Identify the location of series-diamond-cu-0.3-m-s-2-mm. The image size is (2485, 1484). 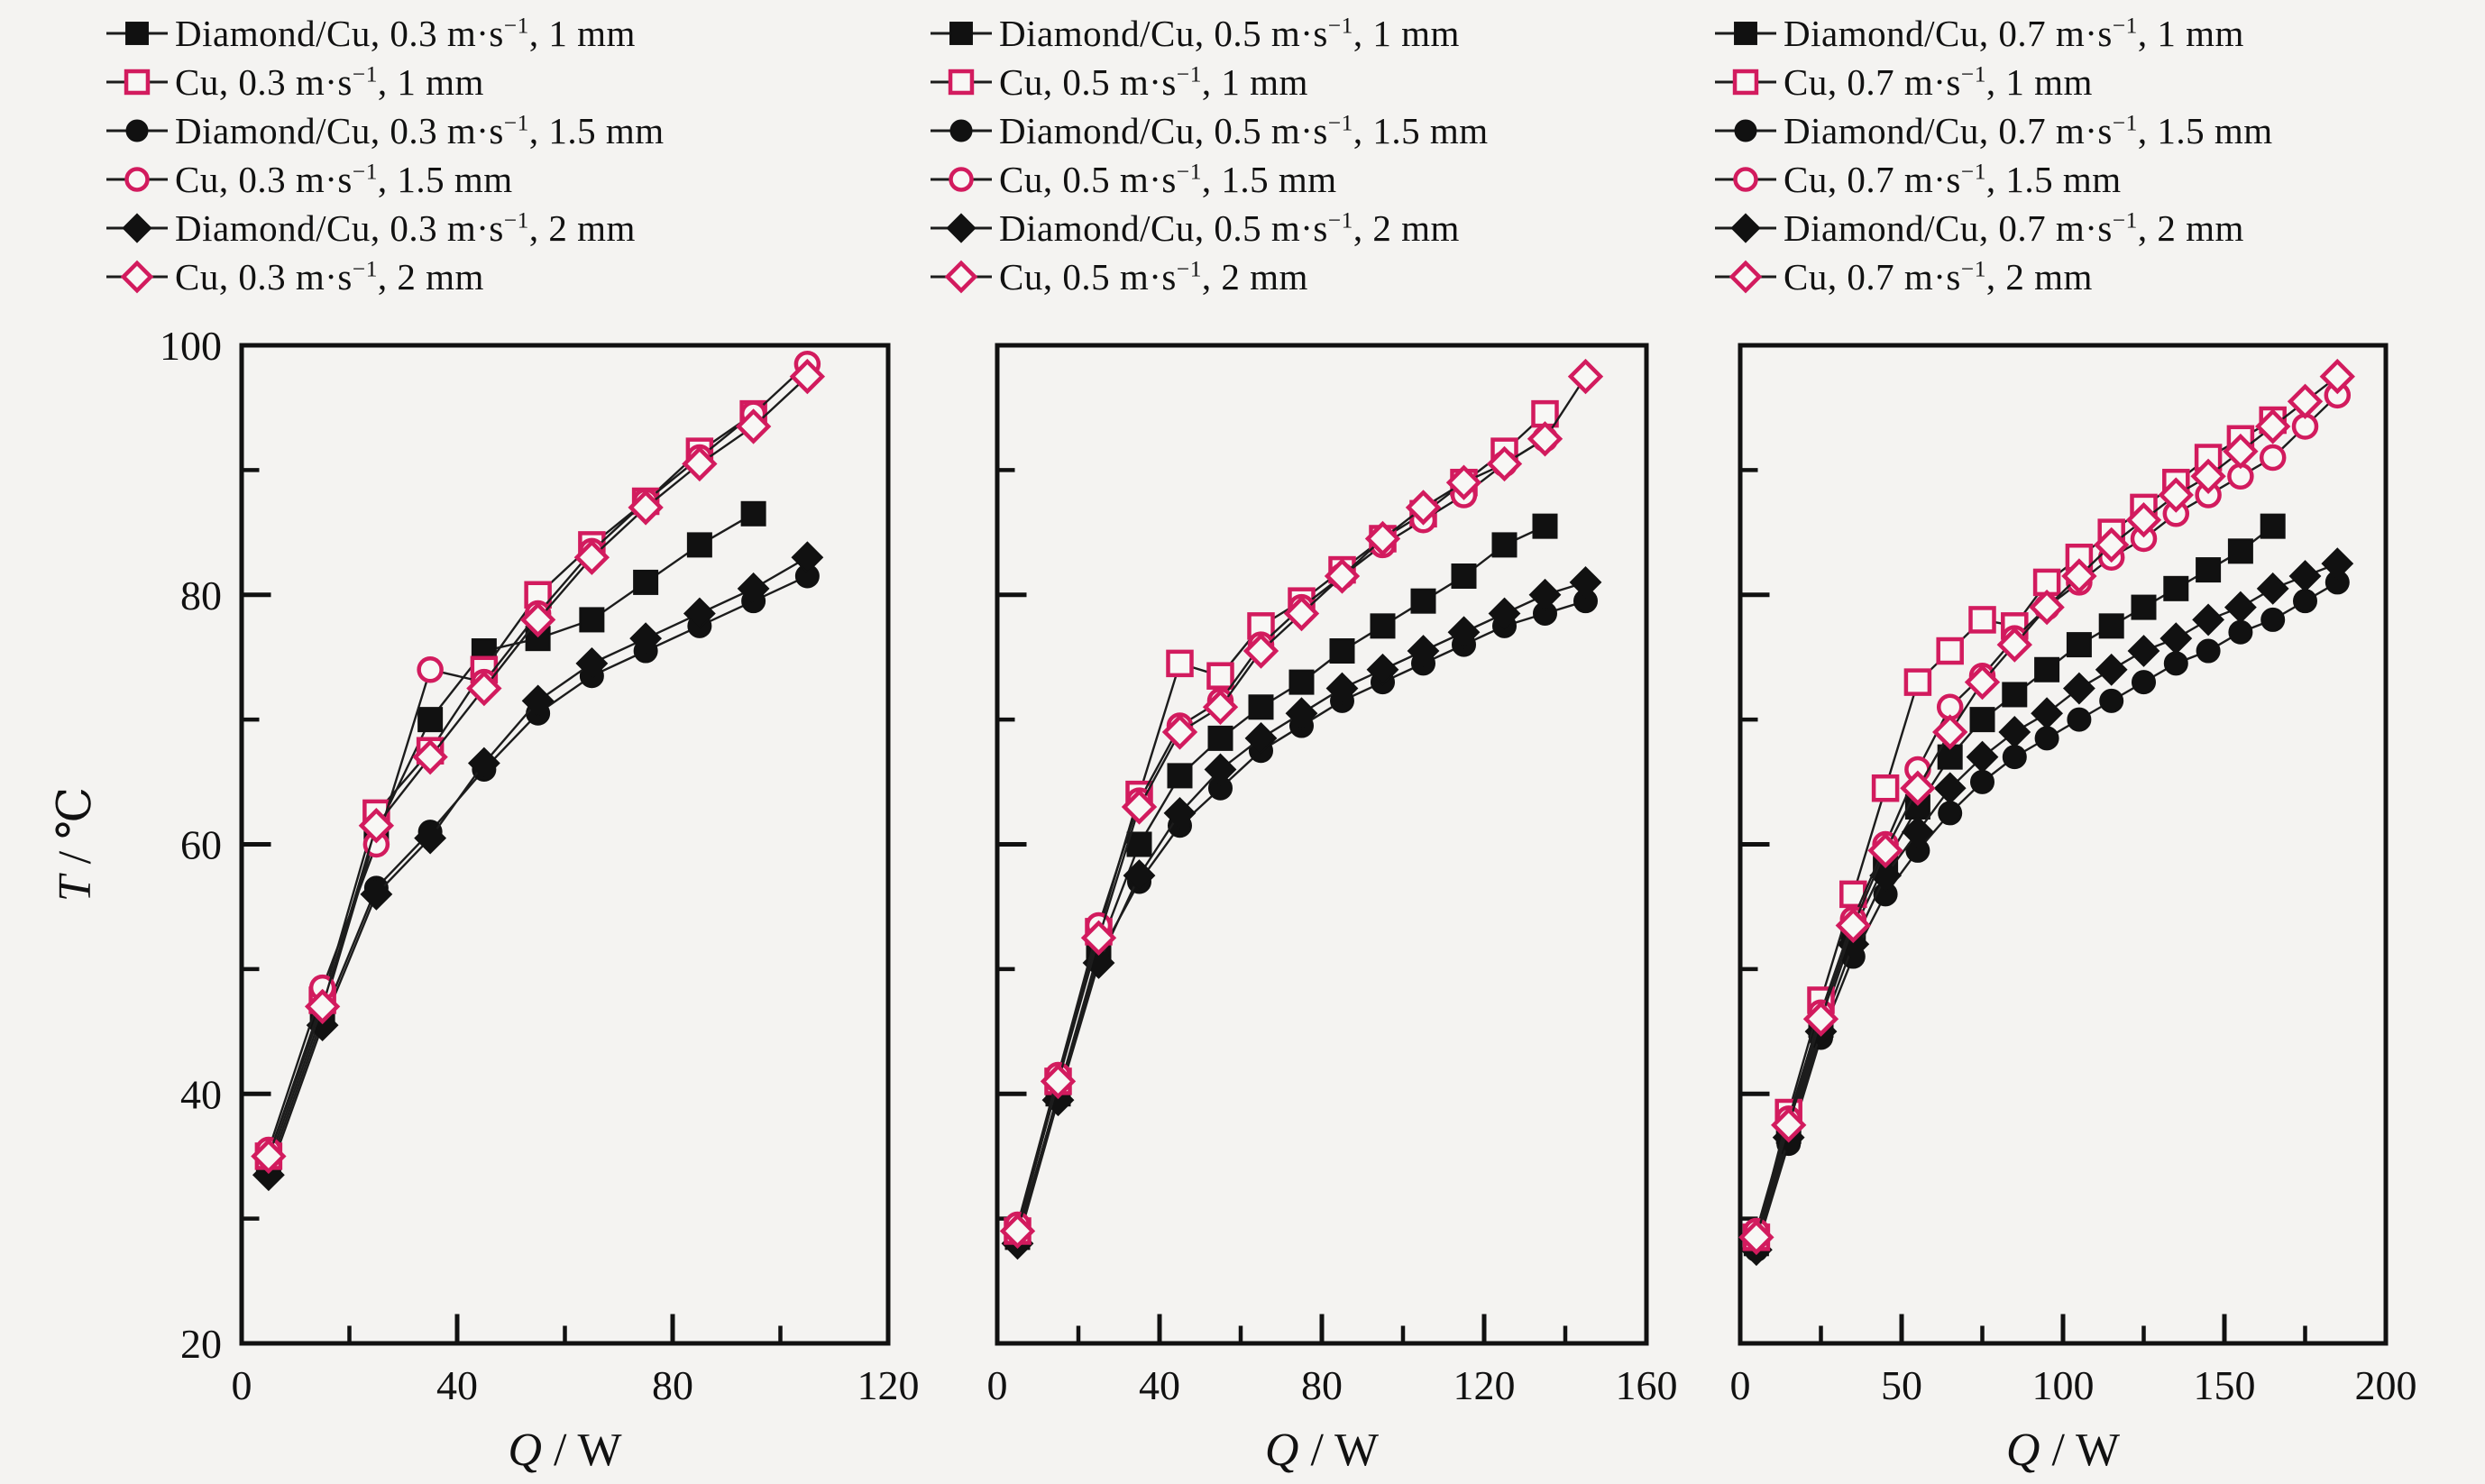
(538, 866).